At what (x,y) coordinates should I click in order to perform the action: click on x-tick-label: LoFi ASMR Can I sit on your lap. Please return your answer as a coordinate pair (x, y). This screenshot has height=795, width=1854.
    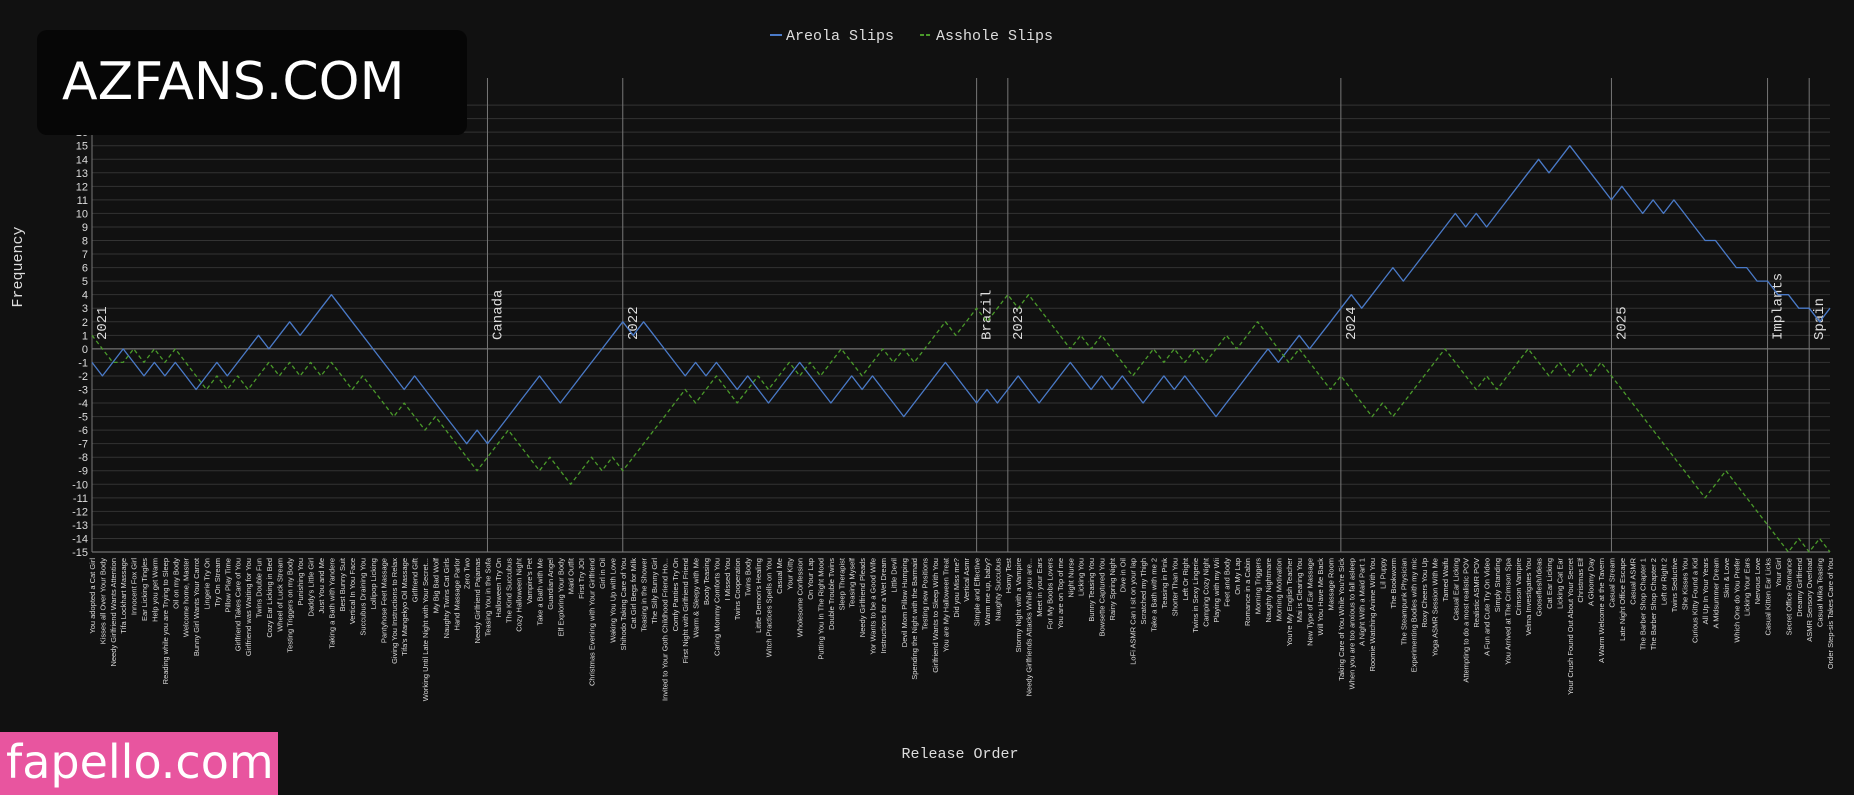
    Looking at the image, I should click on (1133, 611).